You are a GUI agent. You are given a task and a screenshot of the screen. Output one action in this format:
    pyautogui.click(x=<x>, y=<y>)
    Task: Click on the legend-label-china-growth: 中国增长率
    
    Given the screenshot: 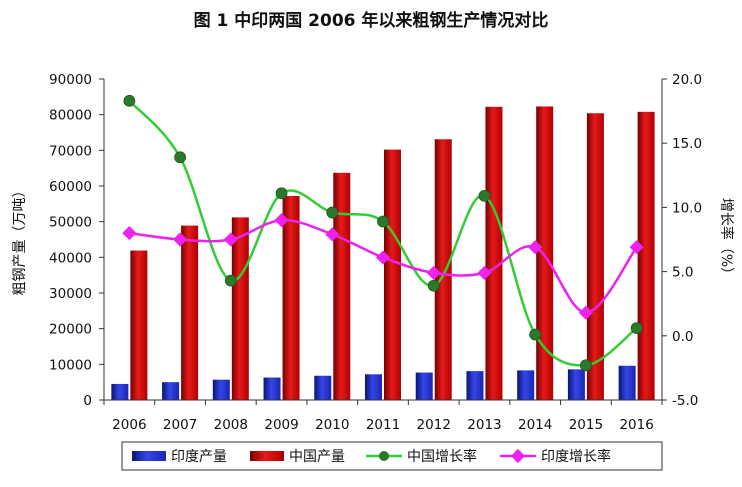 What is the action you would take?
    pyautogui.click(x=442, y=456)
    